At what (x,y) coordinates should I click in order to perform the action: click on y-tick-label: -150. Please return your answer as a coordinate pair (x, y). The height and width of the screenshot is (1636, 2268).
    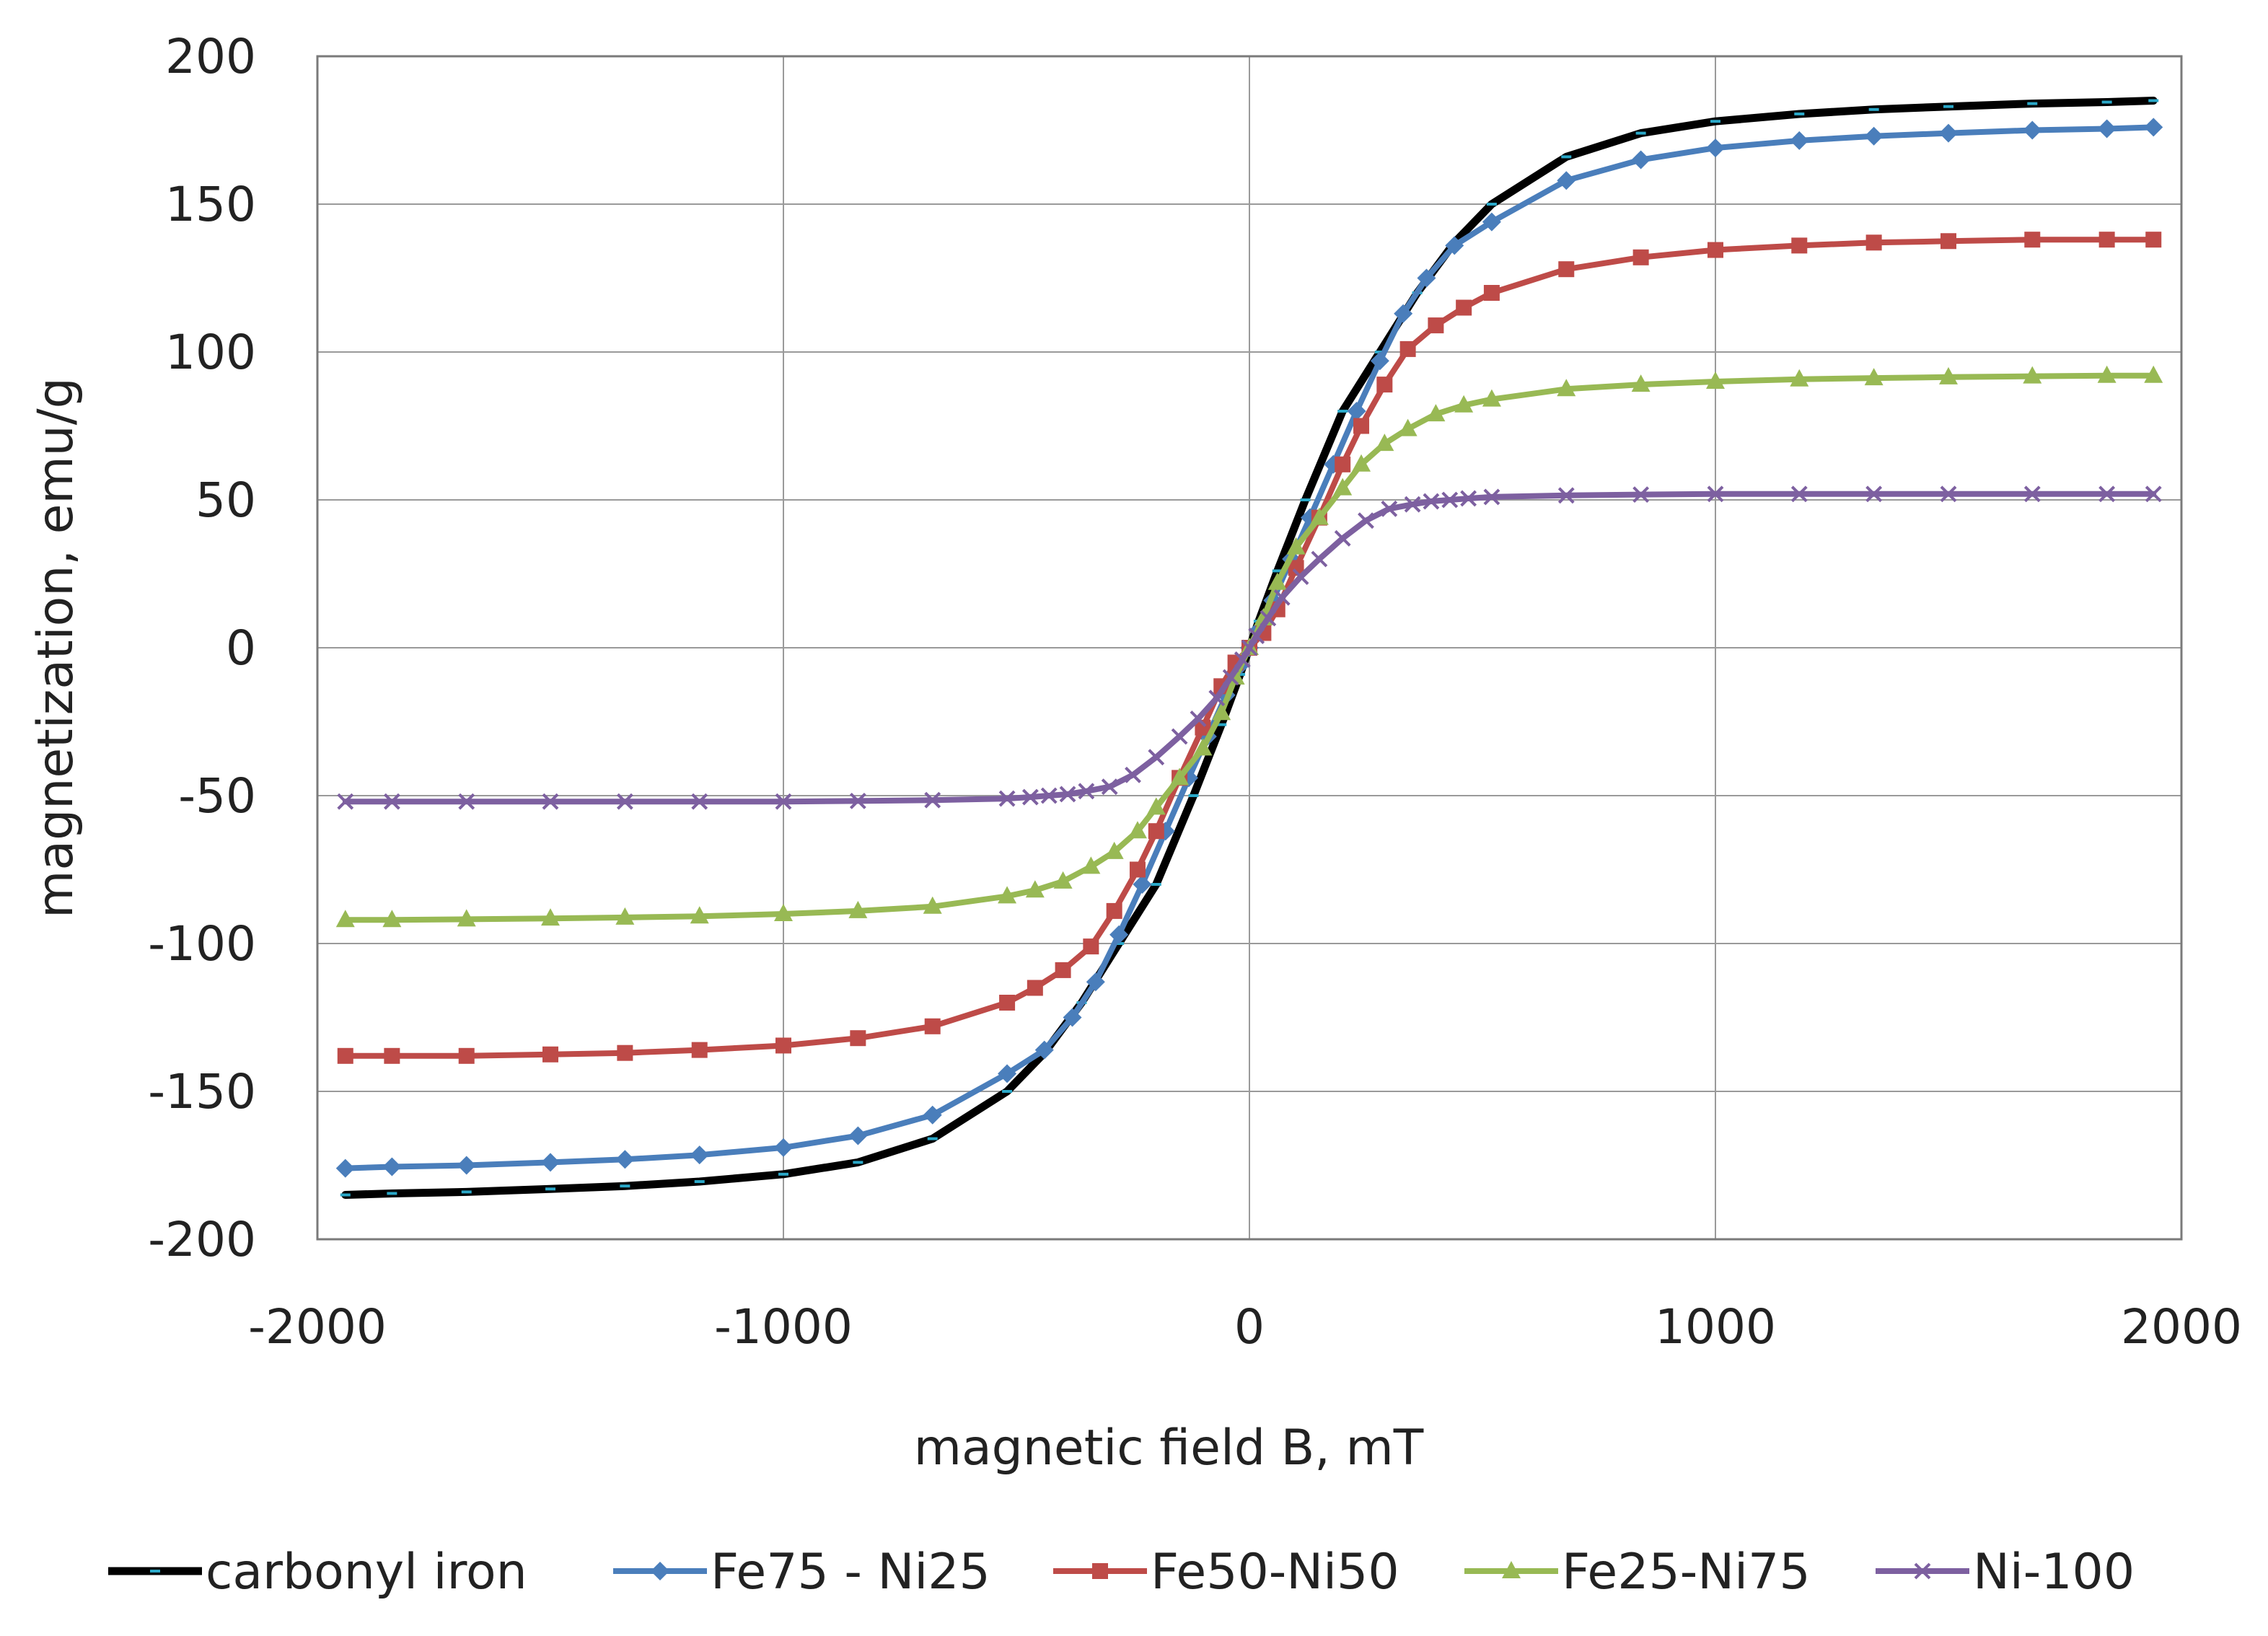
    Looking at the image, I should click on (202, 1092).